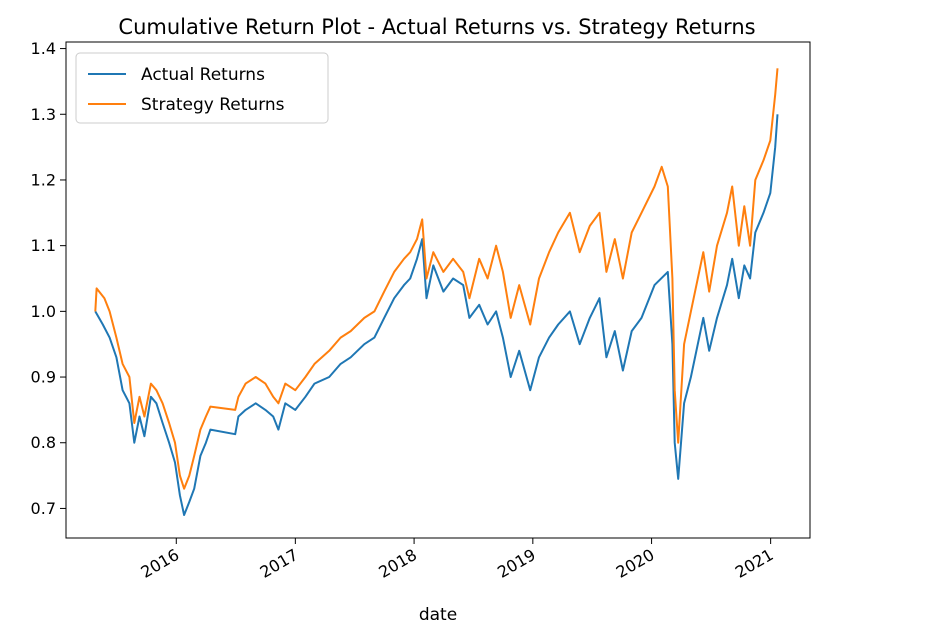 Image resolution: width=948 pixels, height=640 pixels. I want to click on y-axis: 0.7 0.8 0.9 1.0 1.1 1.2 1.3 1.4, so click(48, 278).